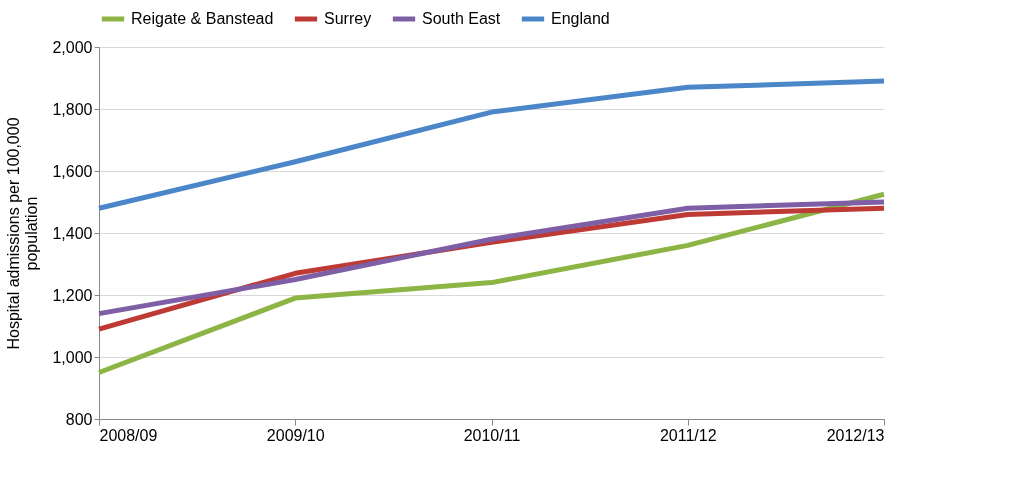 The image size is (1018, 496). What do you see at coordinates (202, 18) in the screenshot?
I see `legend-label: Reigate & Banstead` at bounding box center [202, 18].